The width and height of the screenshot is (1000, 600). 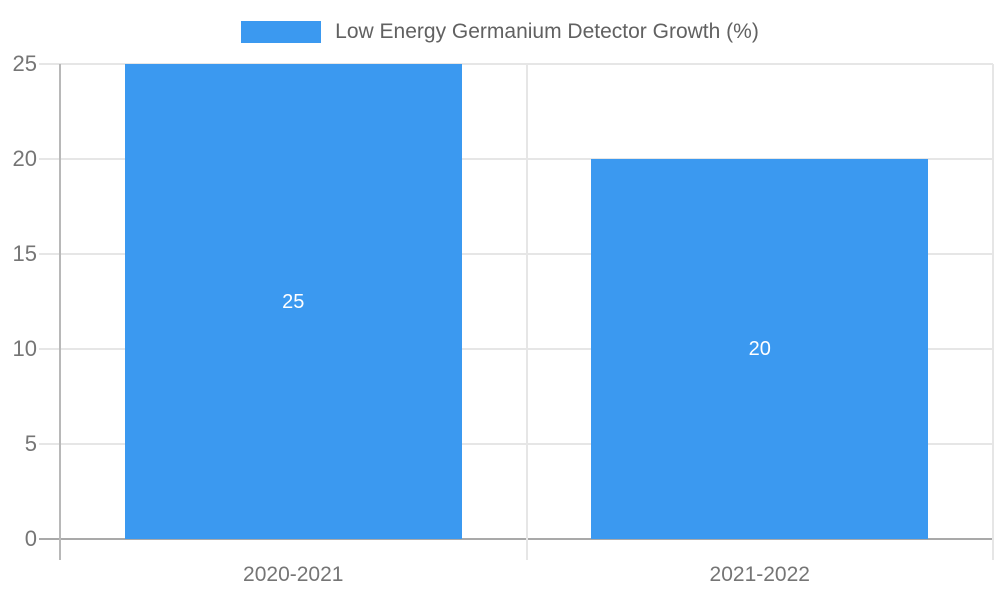 I want to click on legend-label: Low Energy Germanium Detector Growth (%), so click(x=547, y=31).